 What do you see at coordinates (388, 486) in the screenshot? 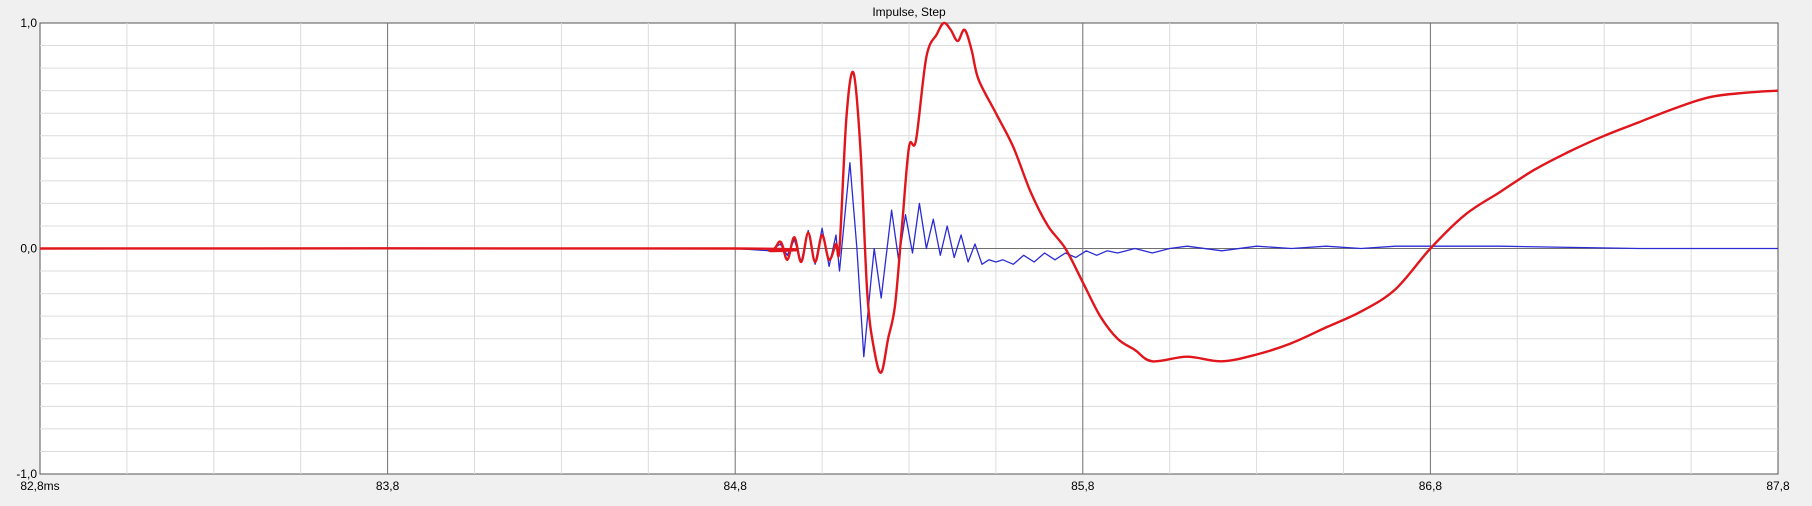
I see `x-tick-label: 83,8` at bounding box center [388, 486].